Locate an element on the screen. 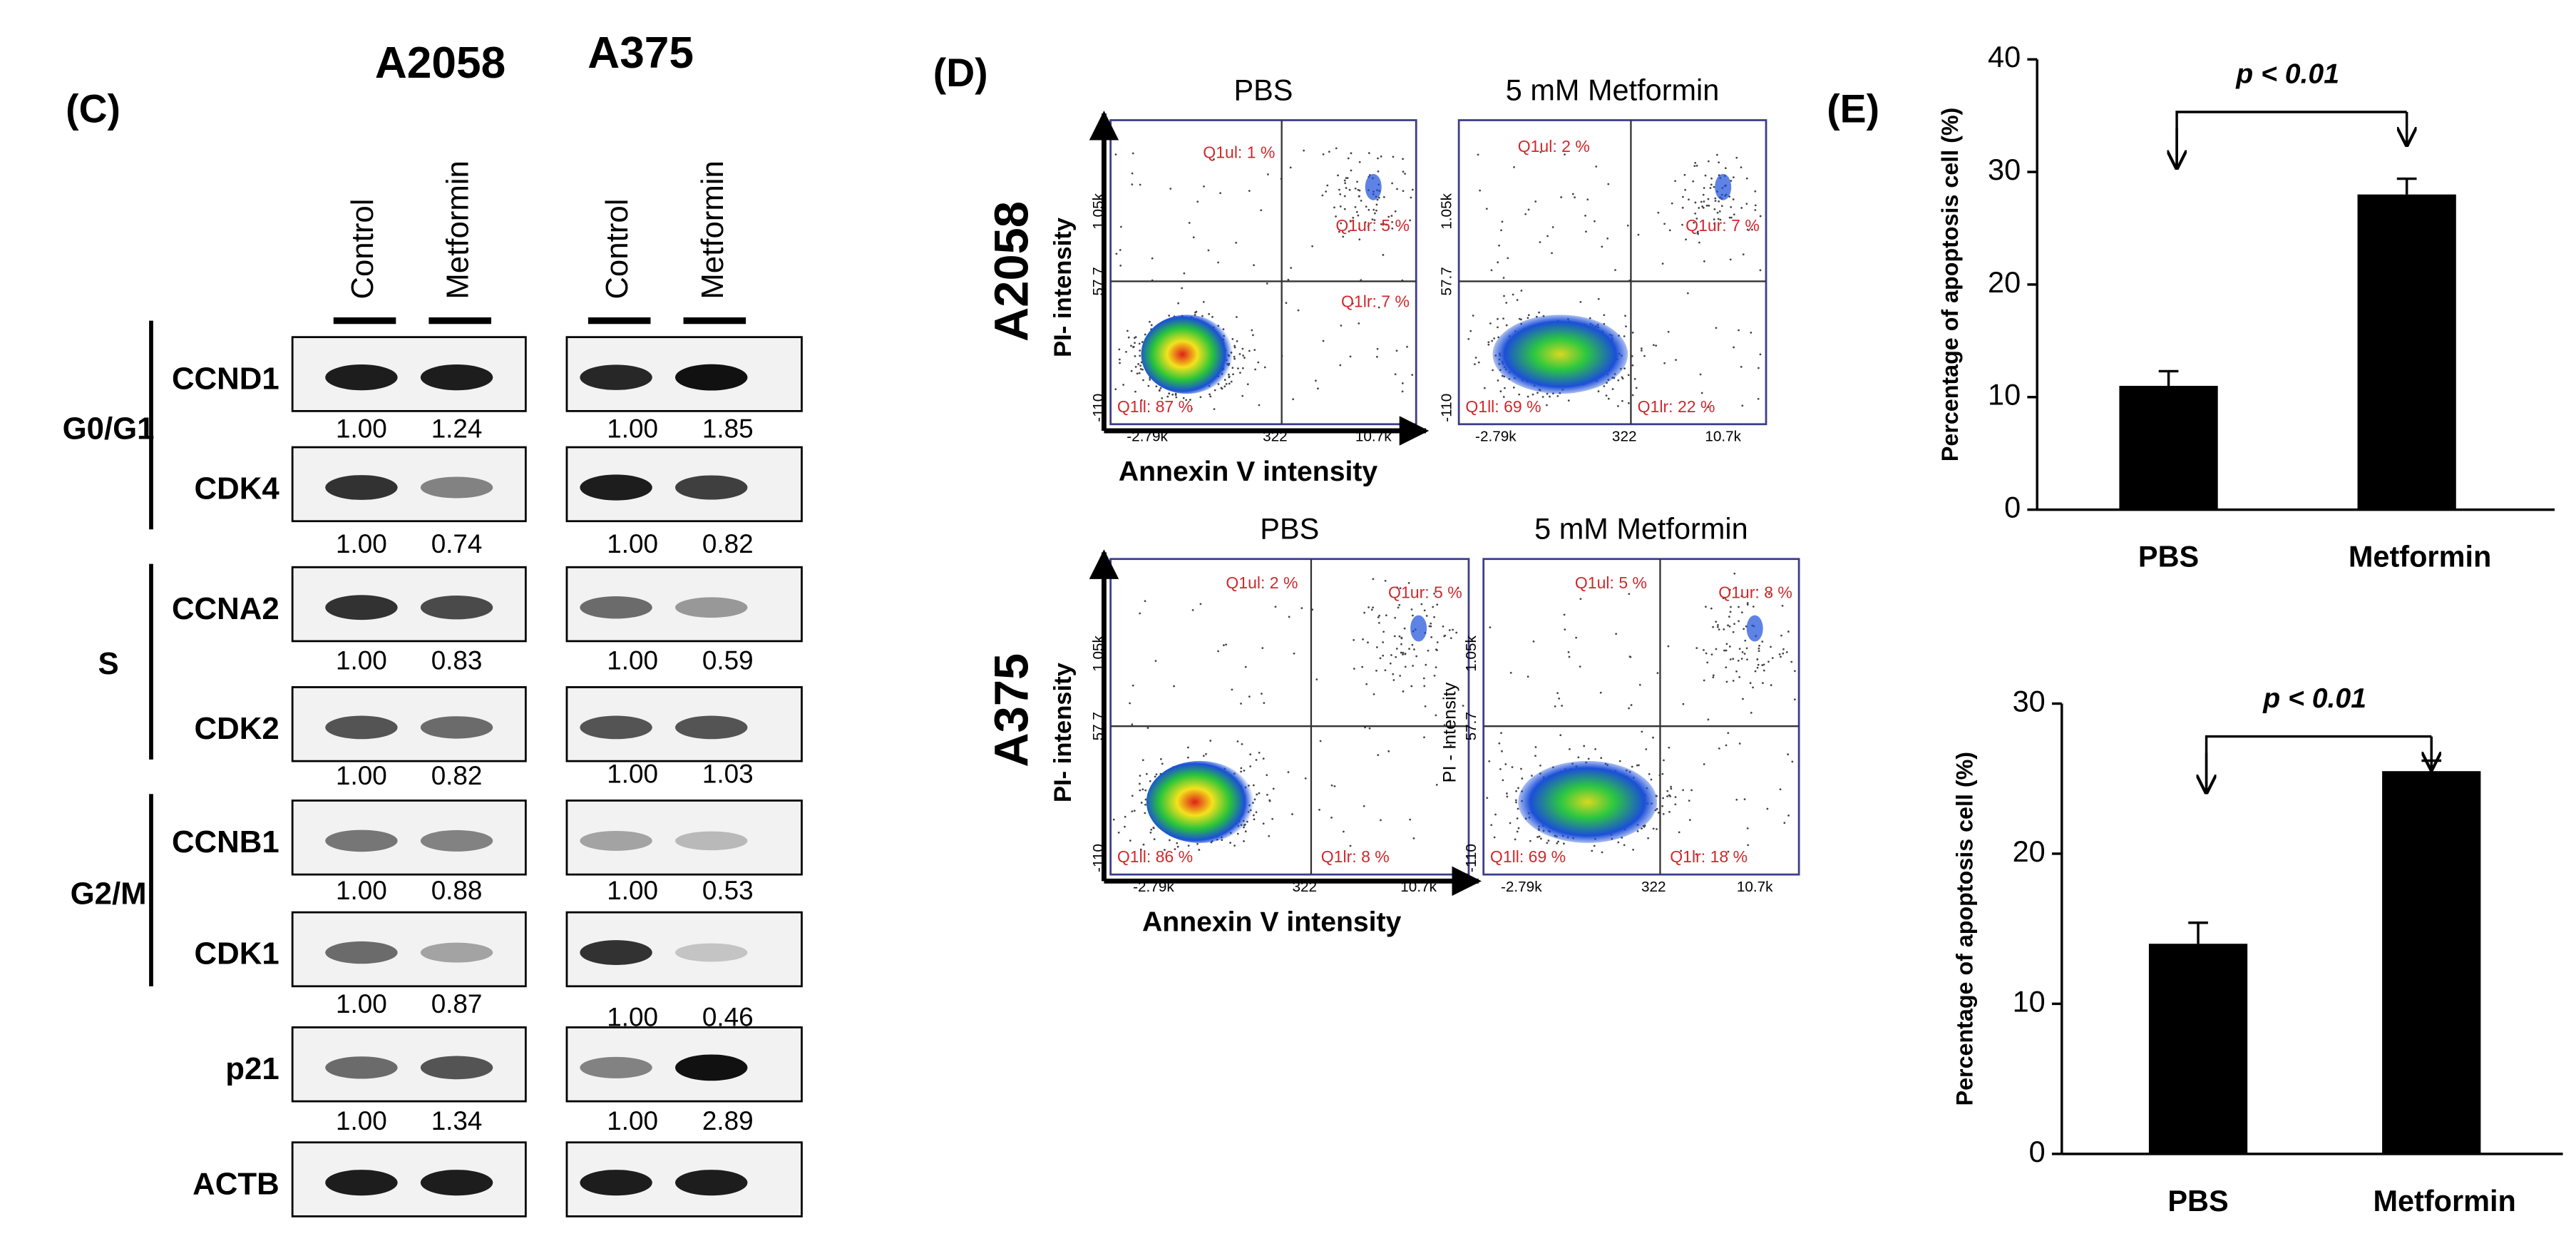  ratio-label: 1.00 is located at coordinates (632, 429).